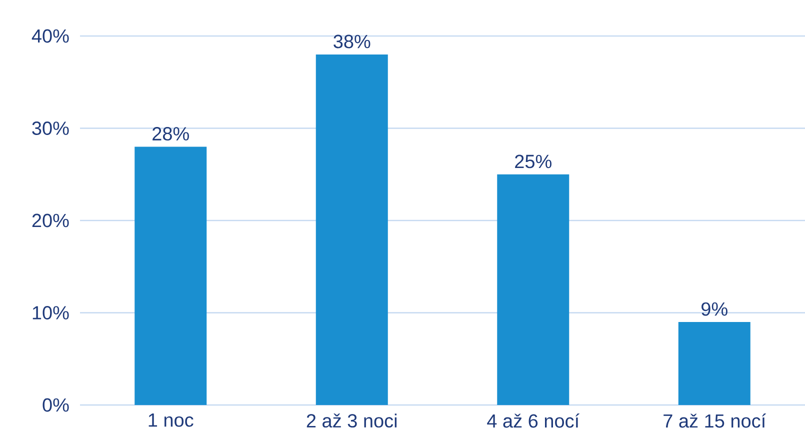  Describe the element at coordinates (50, 221) in the screenshot. I see `y-tick-label: 20%` at that location.